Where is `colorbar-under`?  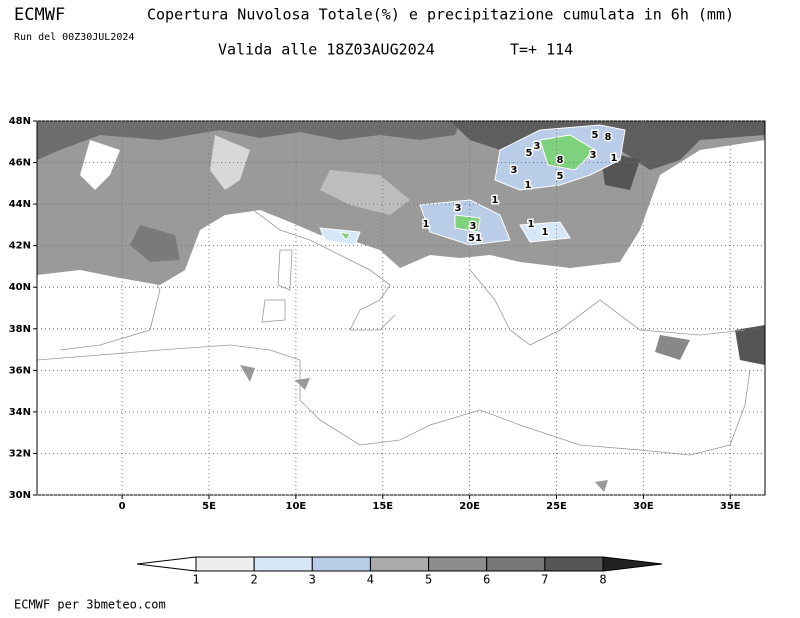
colorbar-under is located at coordinates (166, 564).